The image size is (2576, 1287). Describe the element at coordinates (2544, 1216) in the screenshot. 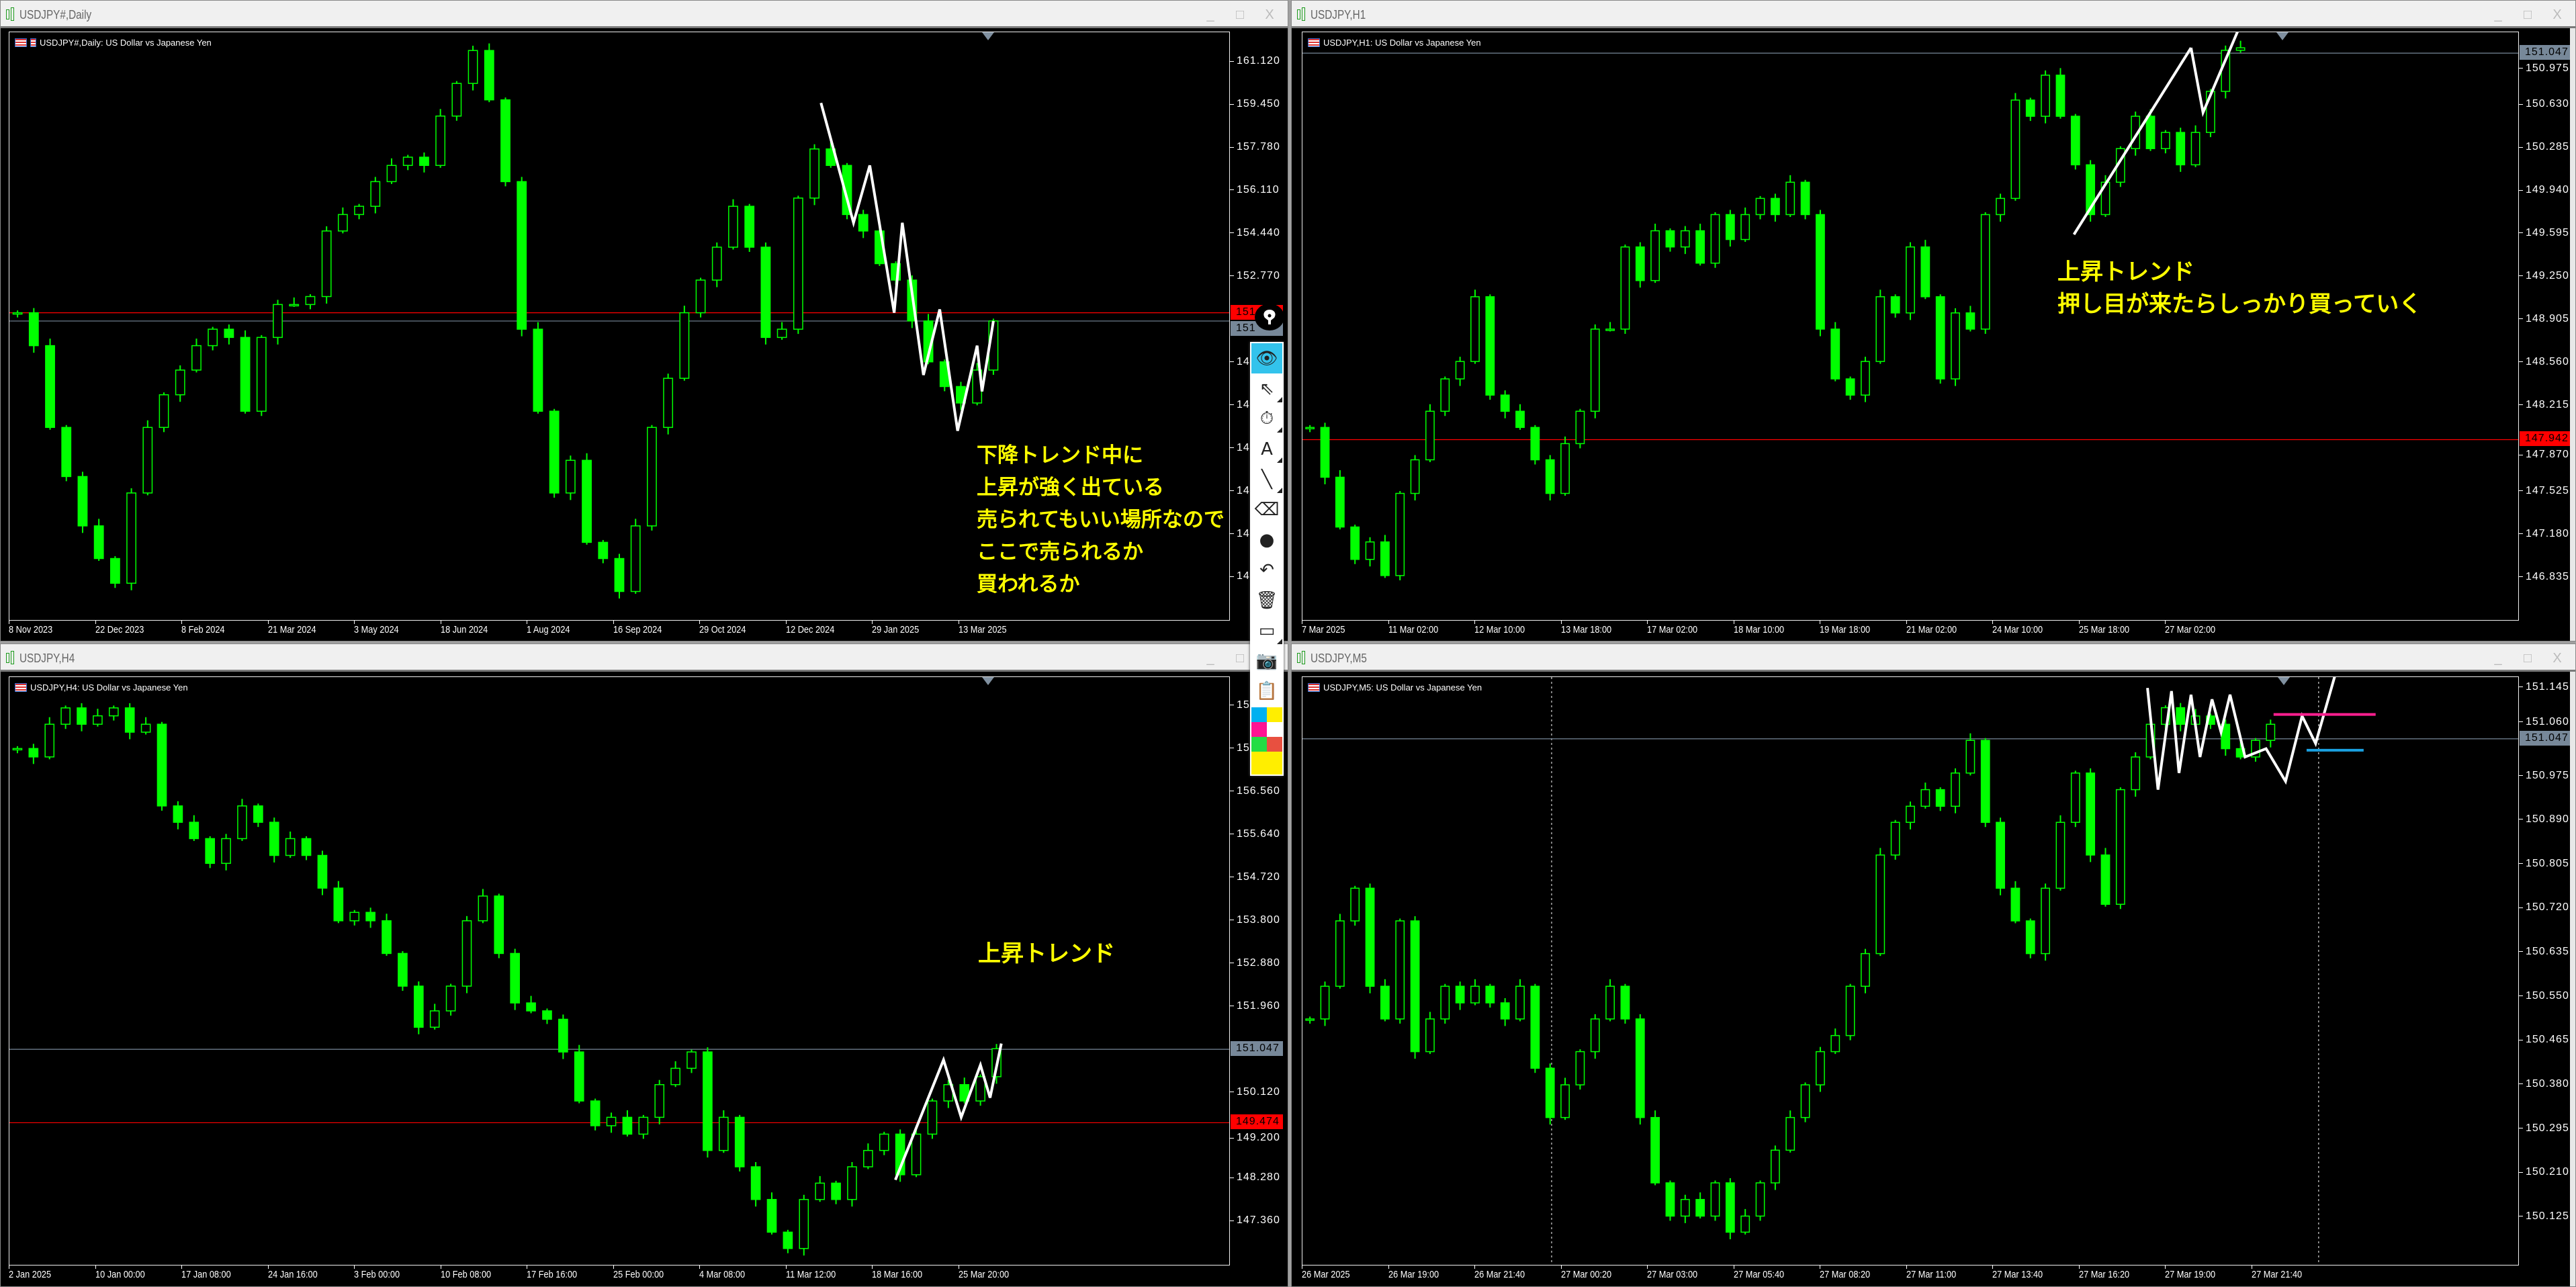

I see `price-tick-label: 150.125` at that location.